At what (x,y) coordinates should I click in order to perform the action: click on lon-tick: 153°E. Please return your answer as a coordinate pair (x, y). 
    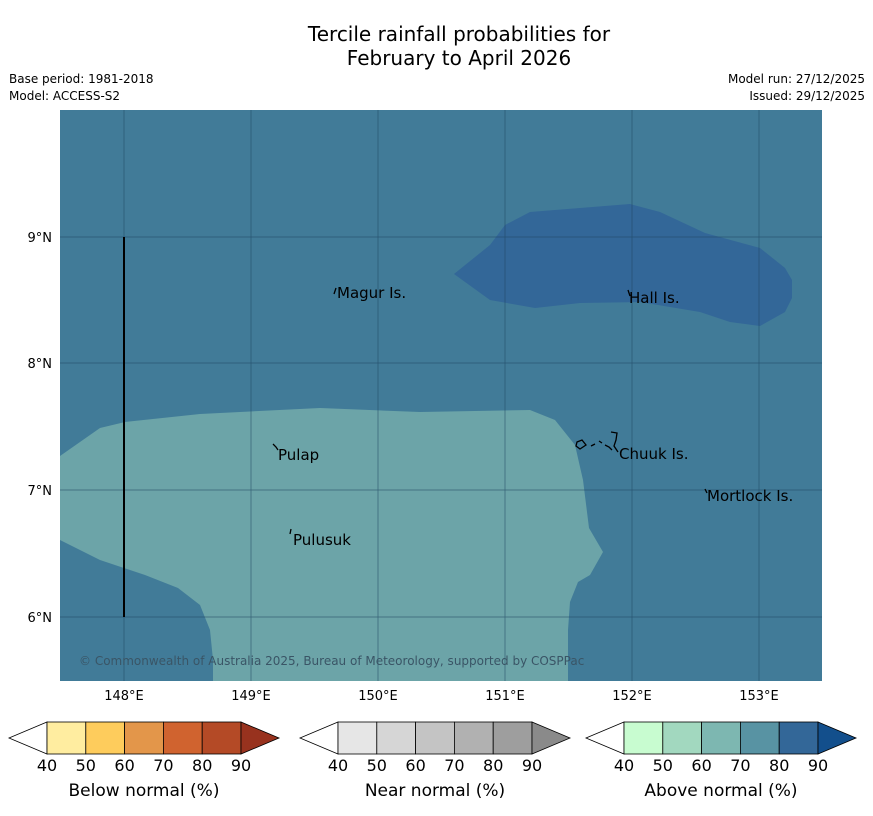
    Looking at the image, I should click on (759, 696).